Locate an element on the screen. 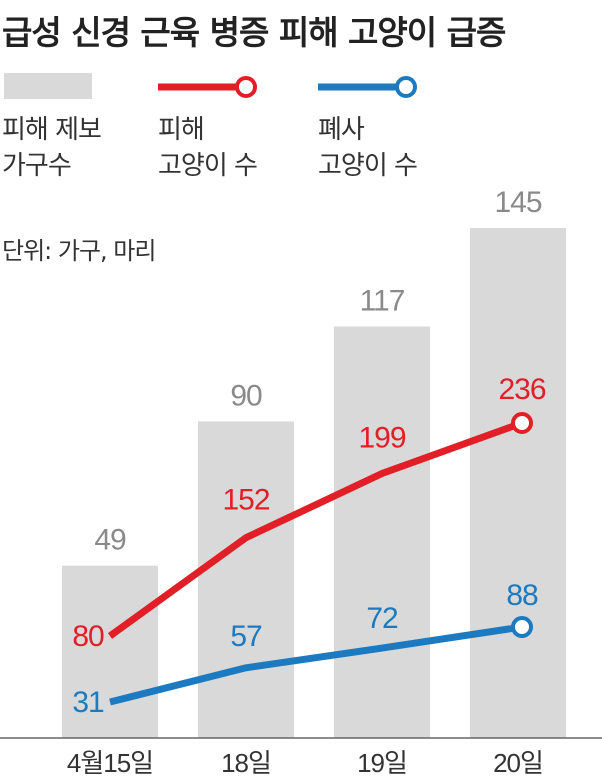 The width and height of the screenshot is (602, 776). x-tick-label: 18일 is located at coordinates (246, 762).